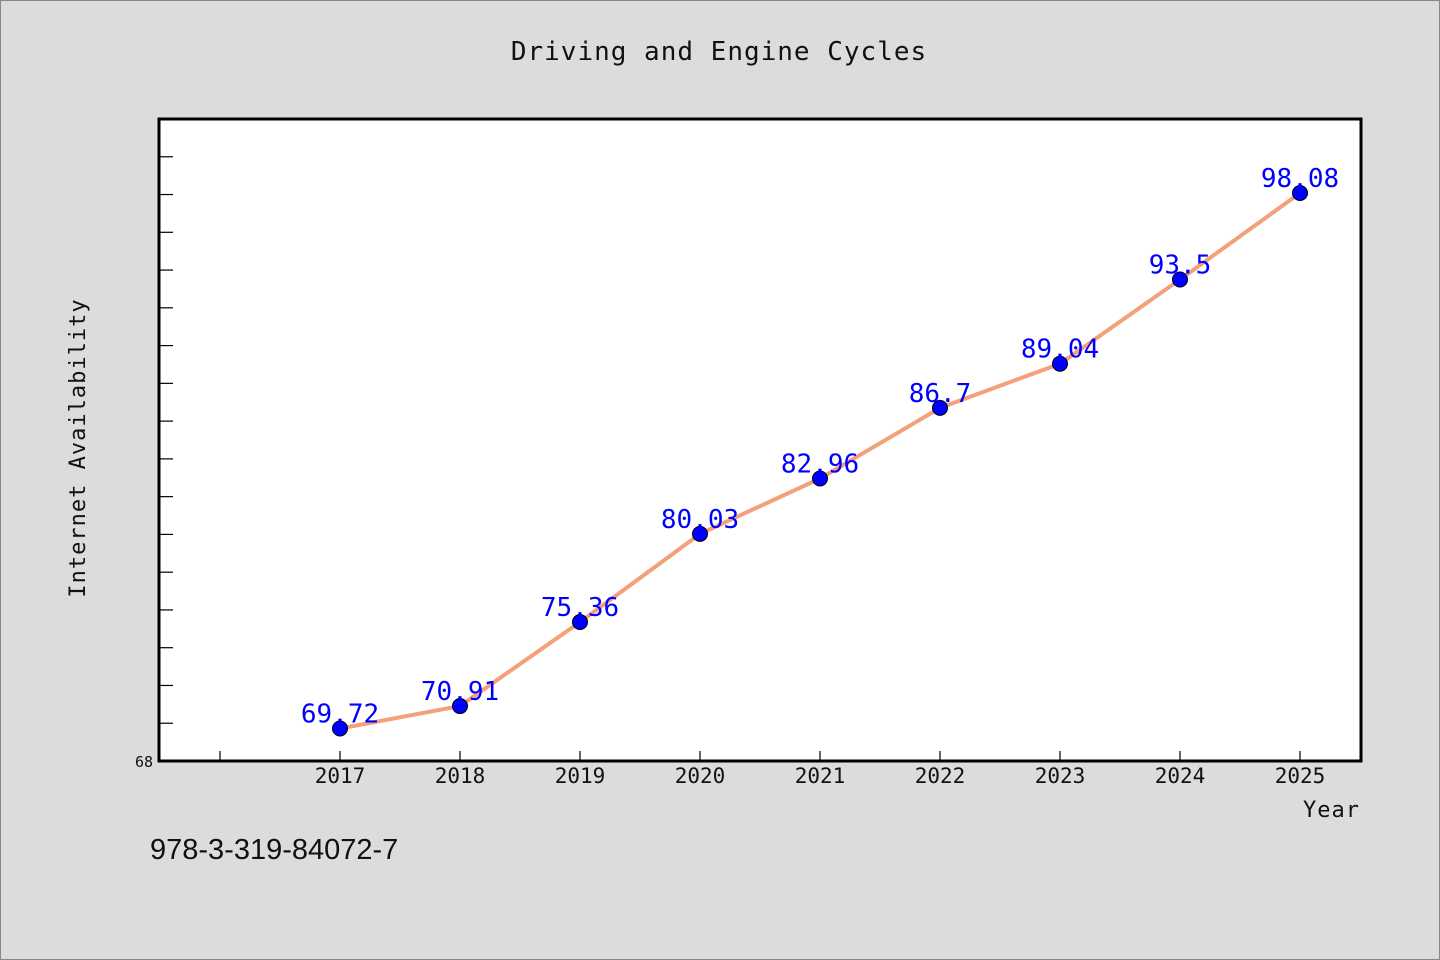  Describe the element at coordinates (460, 692) in the screenshot. I see `data-label: 70.91` at that location.